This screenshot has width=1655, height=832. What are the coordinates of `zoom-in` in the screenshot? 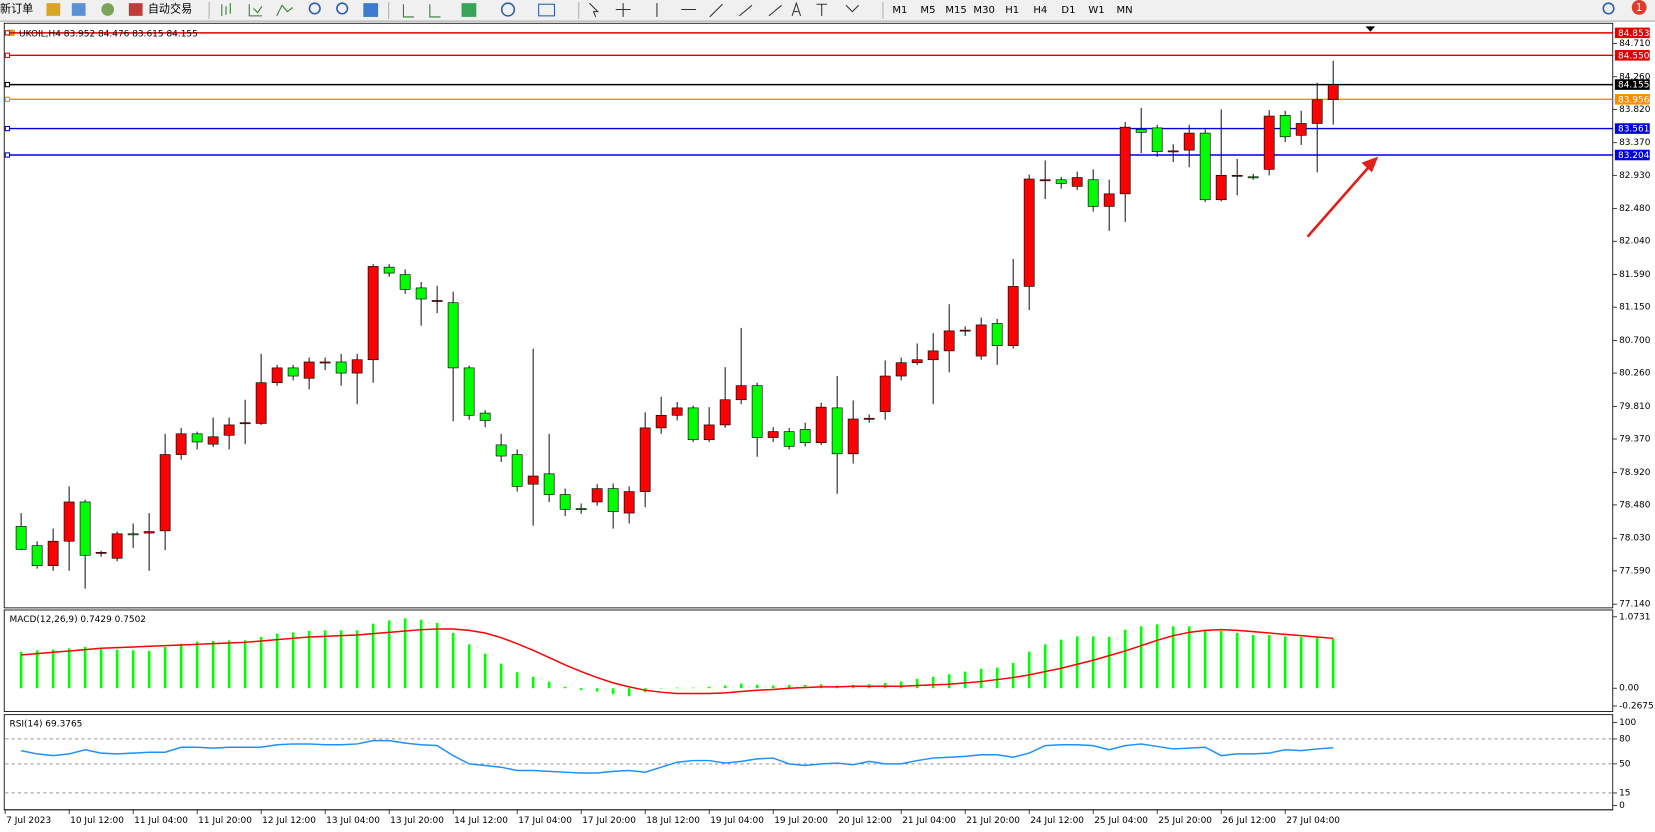 It's located at (314, 8).